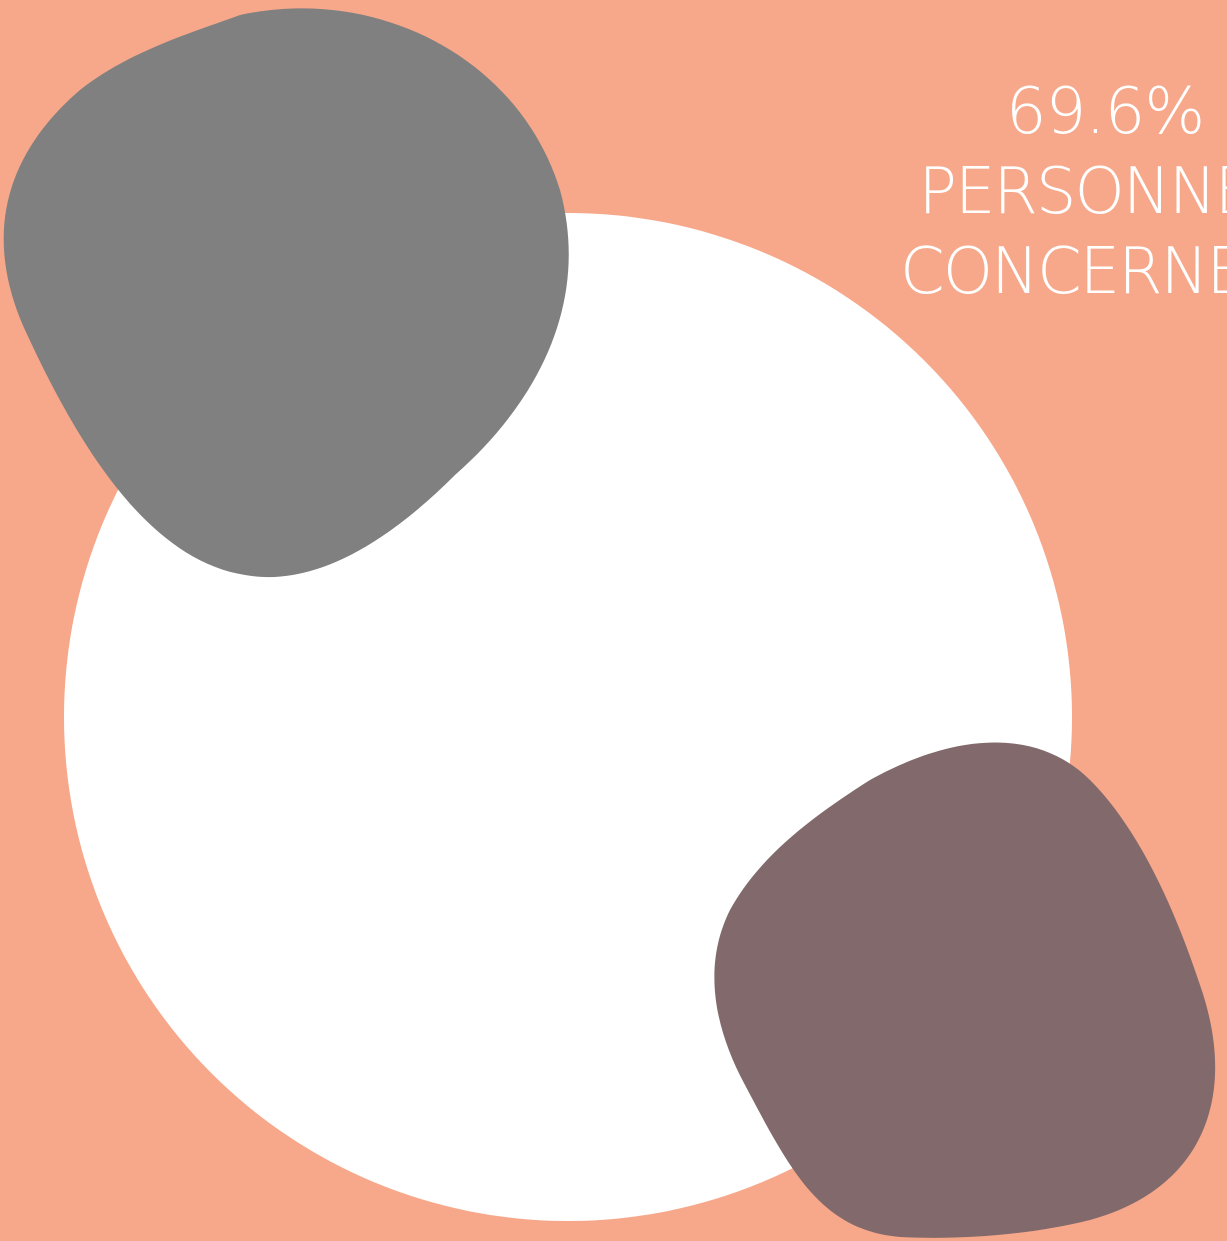 The image size is (1227, 1241). I want to click on stat-label-line1: PERSONNES, so click(1072, 192).